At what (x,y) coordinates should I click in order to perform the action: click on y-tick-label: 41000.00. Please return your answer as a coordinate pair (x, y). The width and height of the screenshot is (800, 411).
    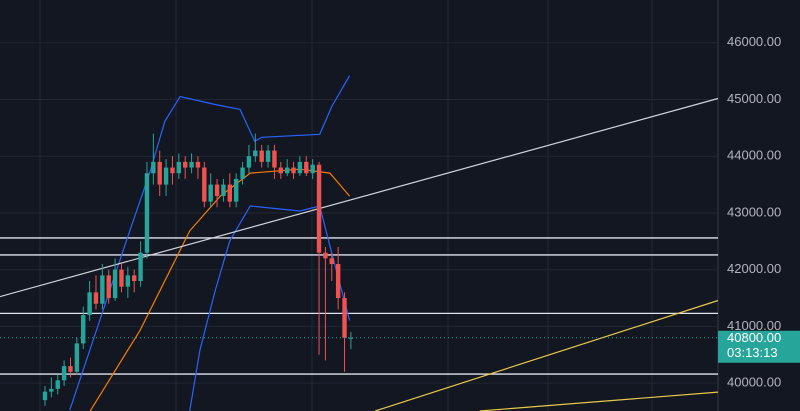
    Looking at the image, I should click on (754, 325).